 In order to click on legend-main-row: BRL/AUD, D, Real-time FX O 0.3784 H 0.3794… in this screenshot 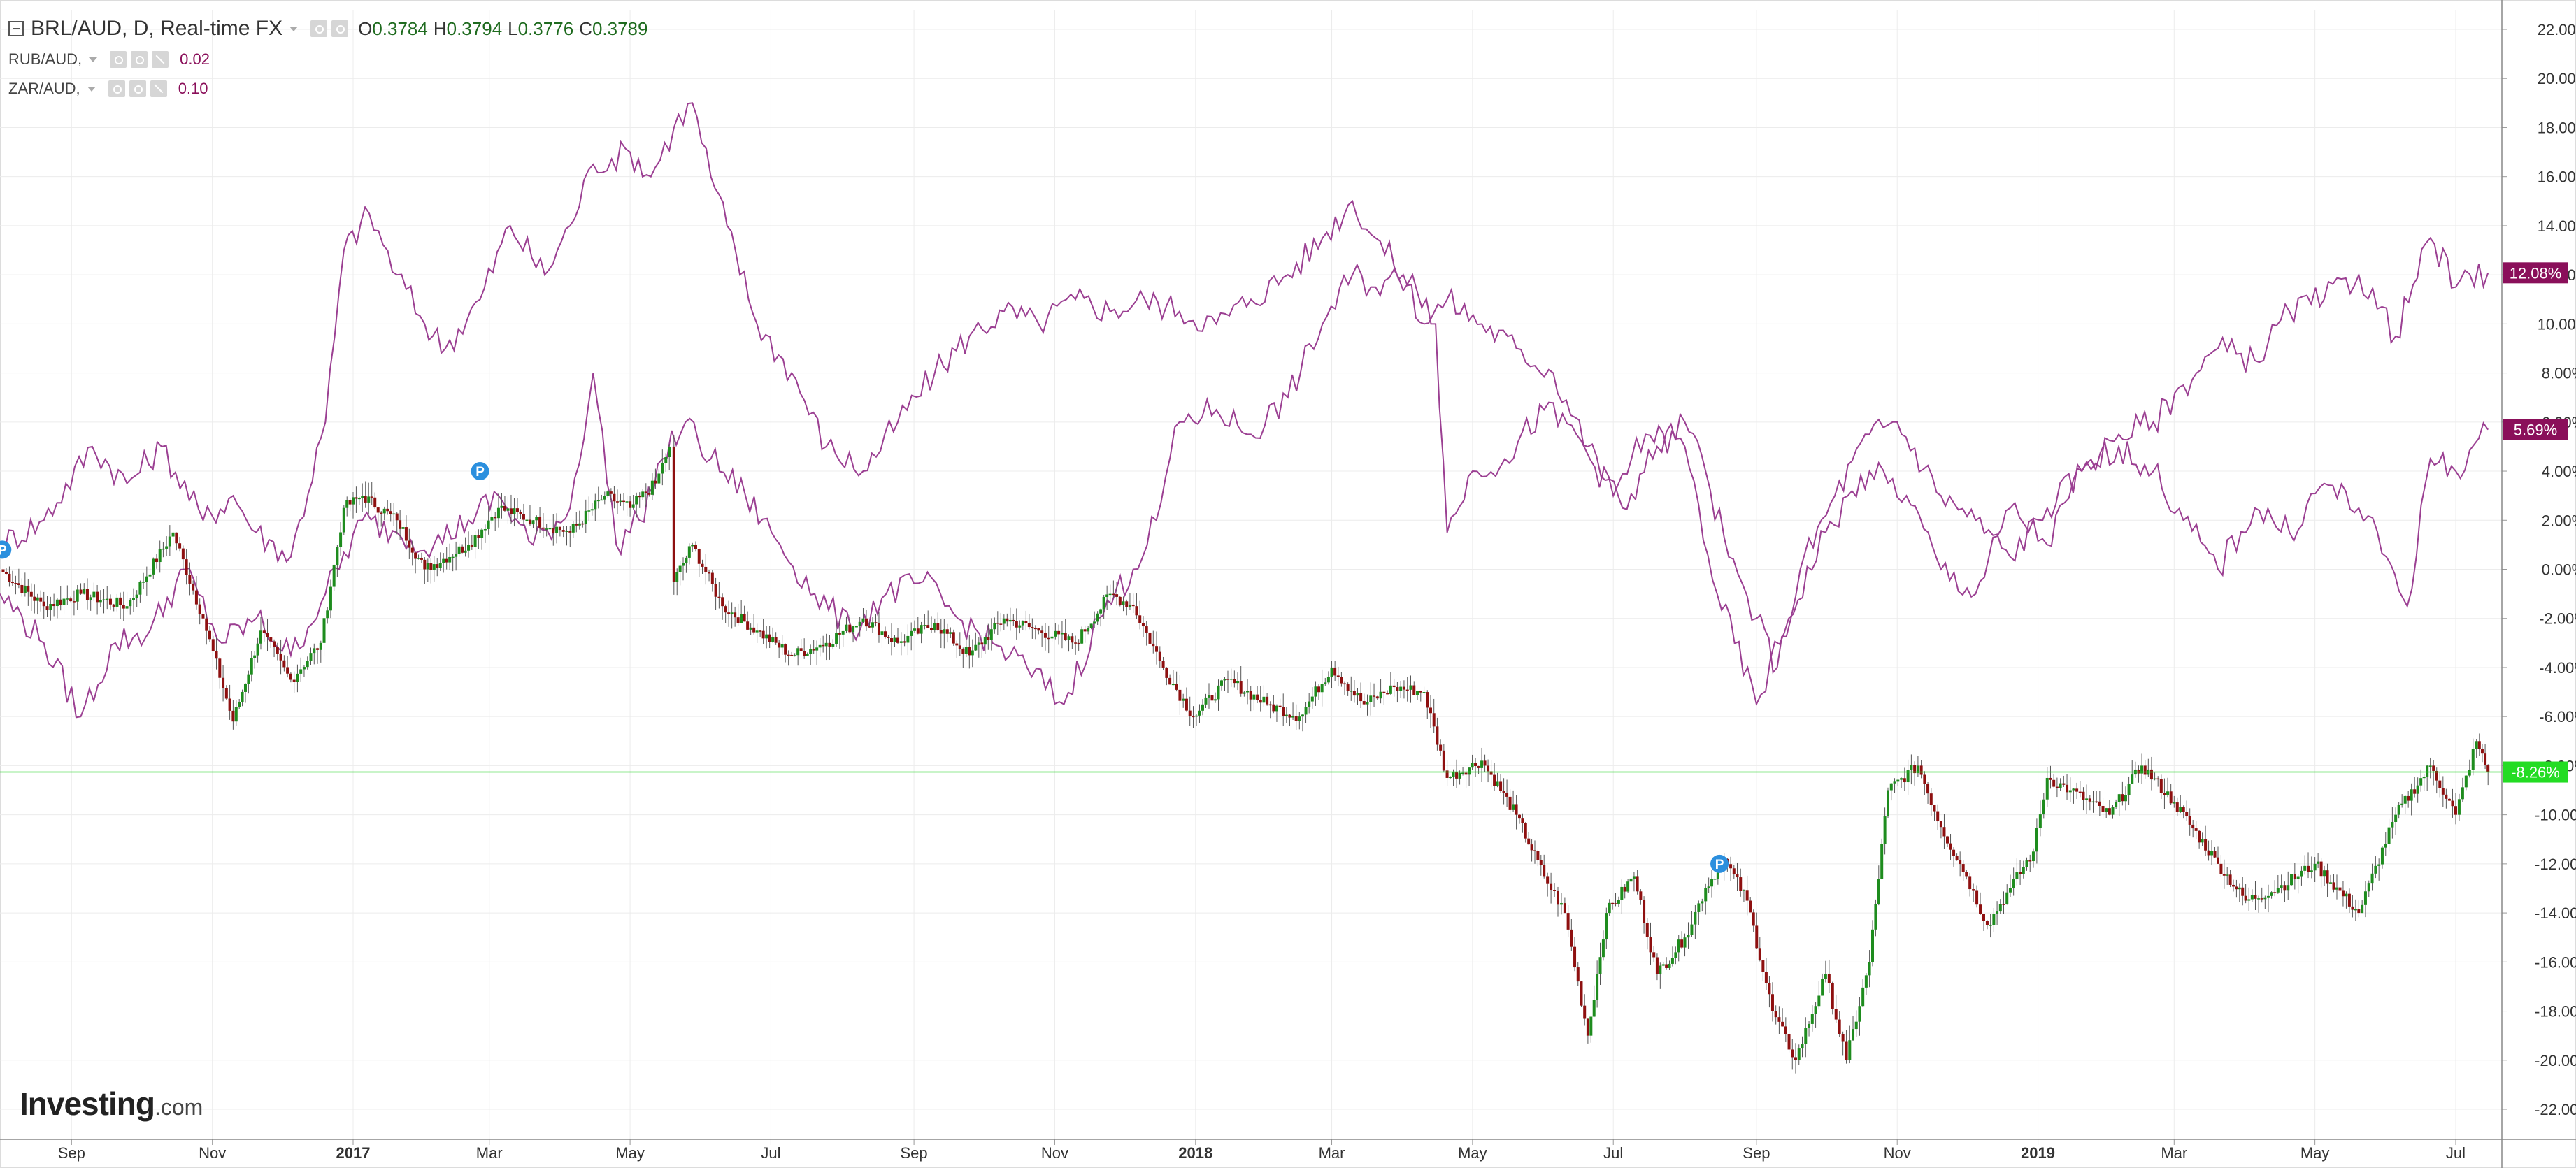, I will do `click(327, 29)`.